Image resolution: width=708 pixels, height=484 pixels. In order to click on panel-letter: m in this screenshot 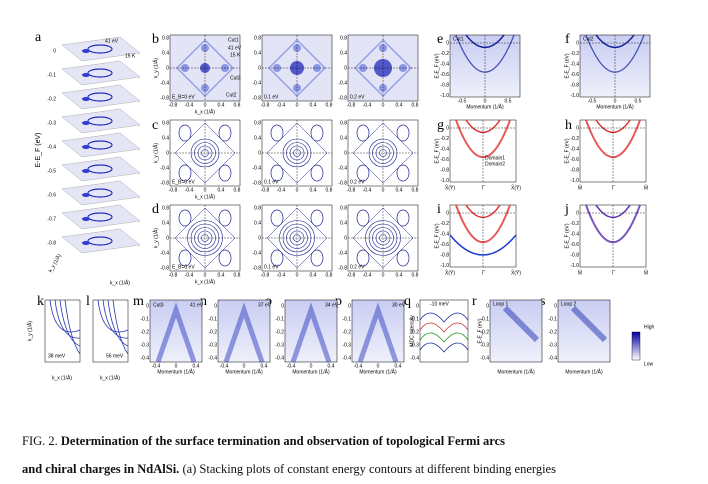, I will do `click(138, 301)`.